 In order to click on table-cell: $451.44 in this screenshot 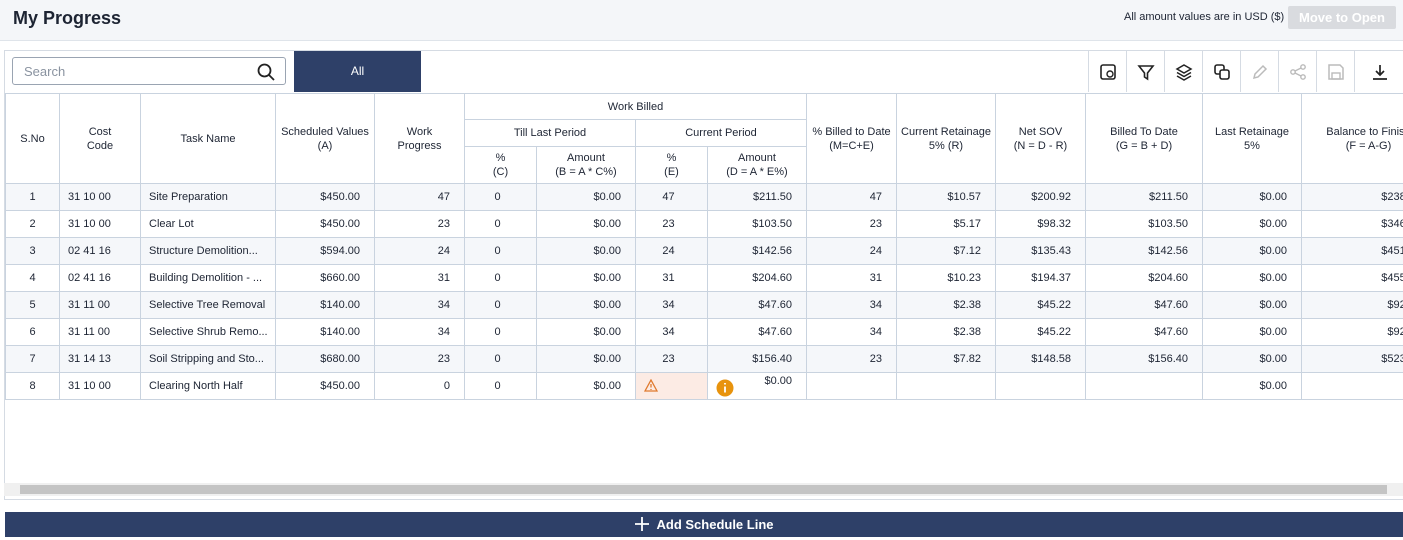, I will do `click(1352, 251)`.